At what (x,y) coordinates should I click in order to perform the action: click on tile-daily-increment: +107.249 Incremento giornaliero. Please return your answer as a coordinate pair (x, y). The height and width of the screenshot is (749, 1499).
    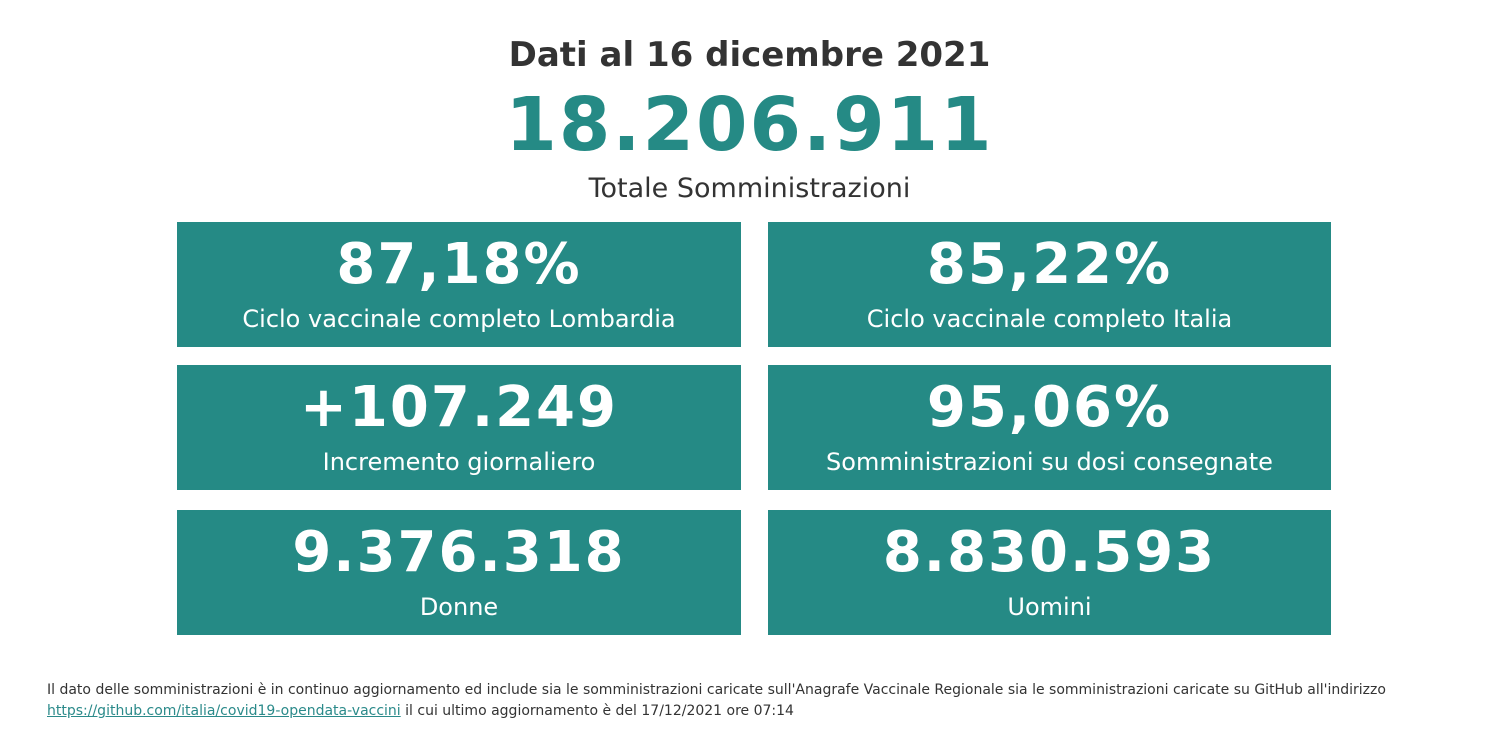
    Looking at the image, I should click on (459, 427).